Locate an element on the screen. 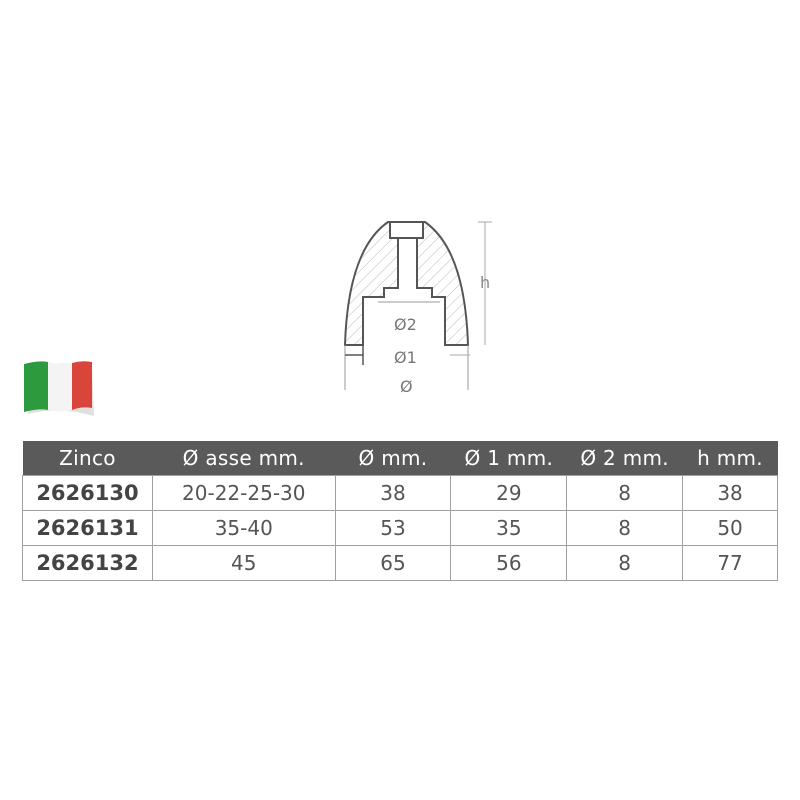 This screenshot has height=800, width=800. italian-flag-icon is located at coordinates (59, 388).